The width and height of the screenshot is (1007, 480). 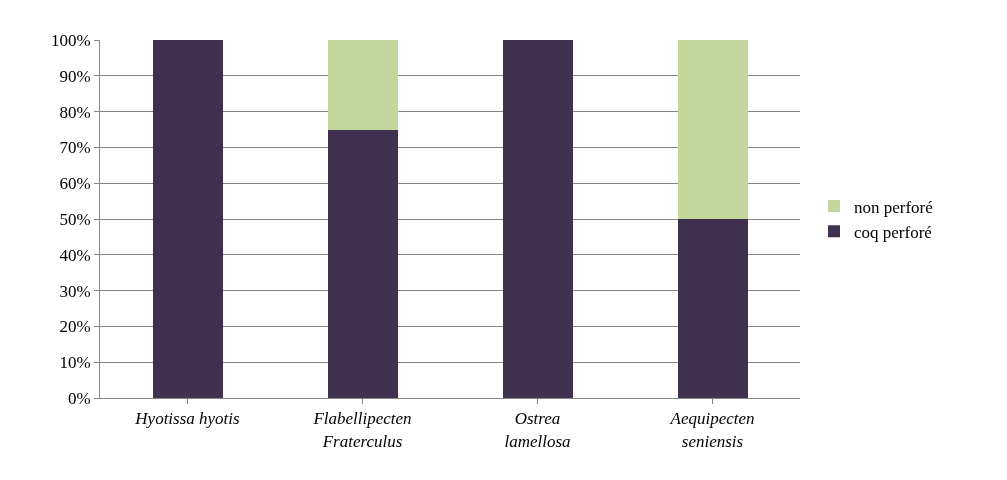 What do you see at coordinates (537, 430) in the screenshot?
I see `x-tick-label: Ostrea lamellosa` at bounding box center [537, 430].